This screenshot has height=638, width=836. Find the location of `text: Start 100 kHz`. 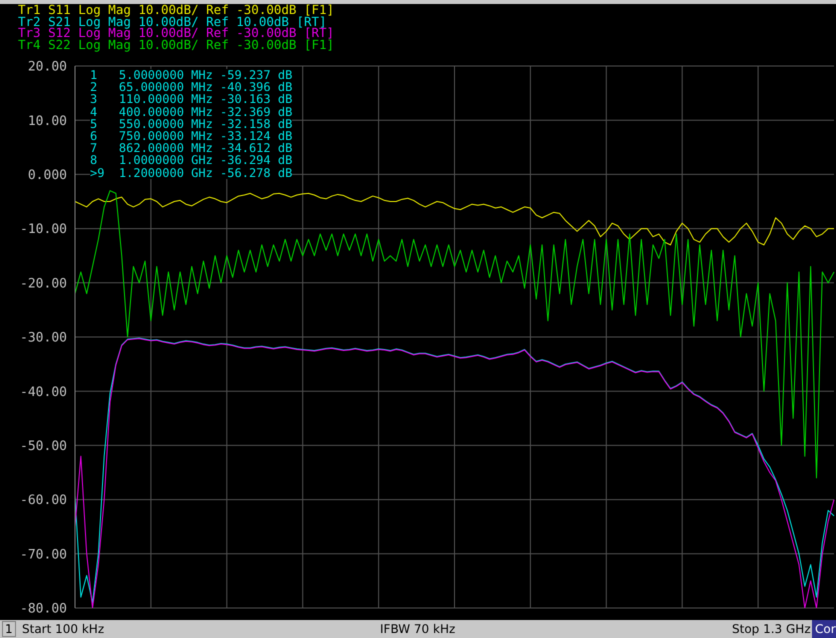

text: Start 100 kHz is located at coordinates (63, 629).